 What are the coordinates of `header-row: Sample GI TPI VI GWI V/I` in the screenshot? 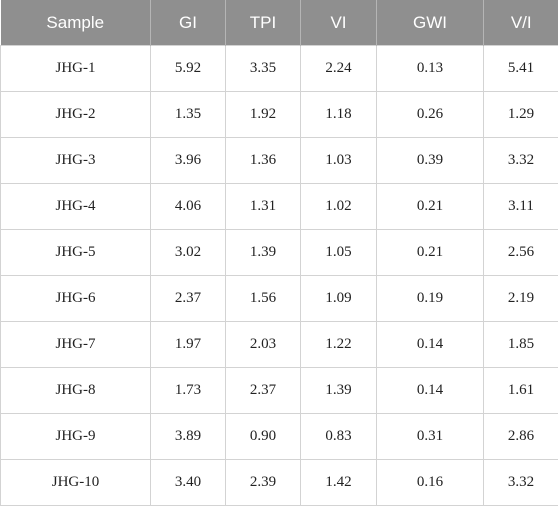 It's located at (279, 23).